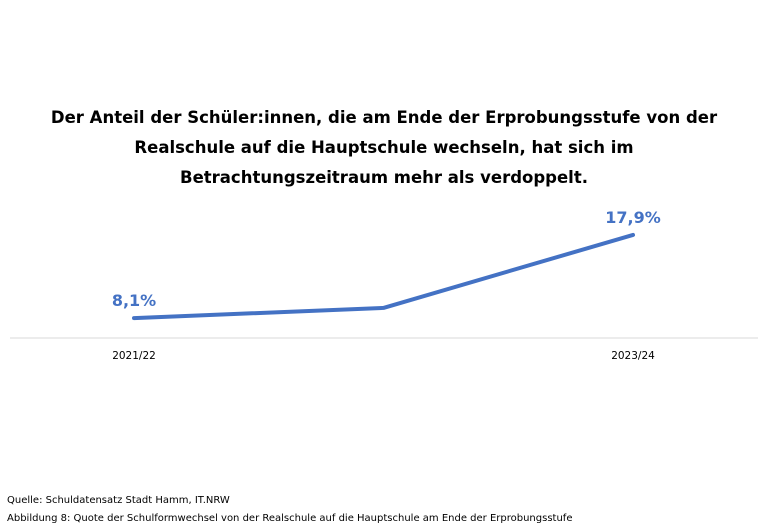 This screenshot has height=532, width=768. I want to click on data-label: 17,9%, so click(633, 217).